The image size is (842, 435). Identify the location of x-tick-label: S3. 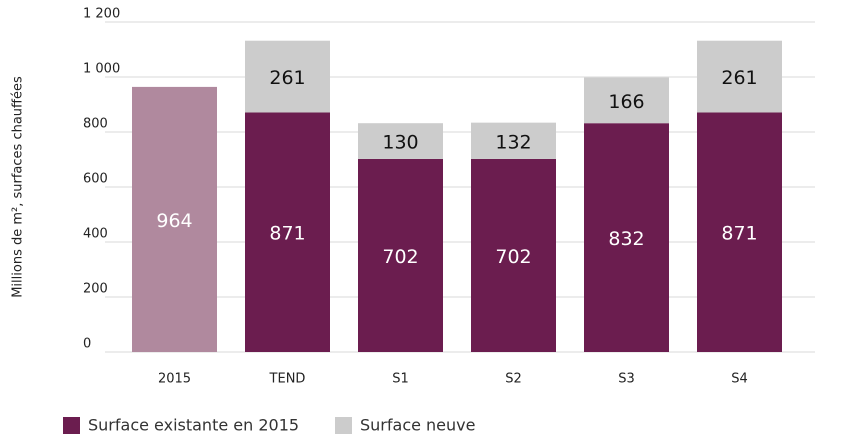
(626, 379).